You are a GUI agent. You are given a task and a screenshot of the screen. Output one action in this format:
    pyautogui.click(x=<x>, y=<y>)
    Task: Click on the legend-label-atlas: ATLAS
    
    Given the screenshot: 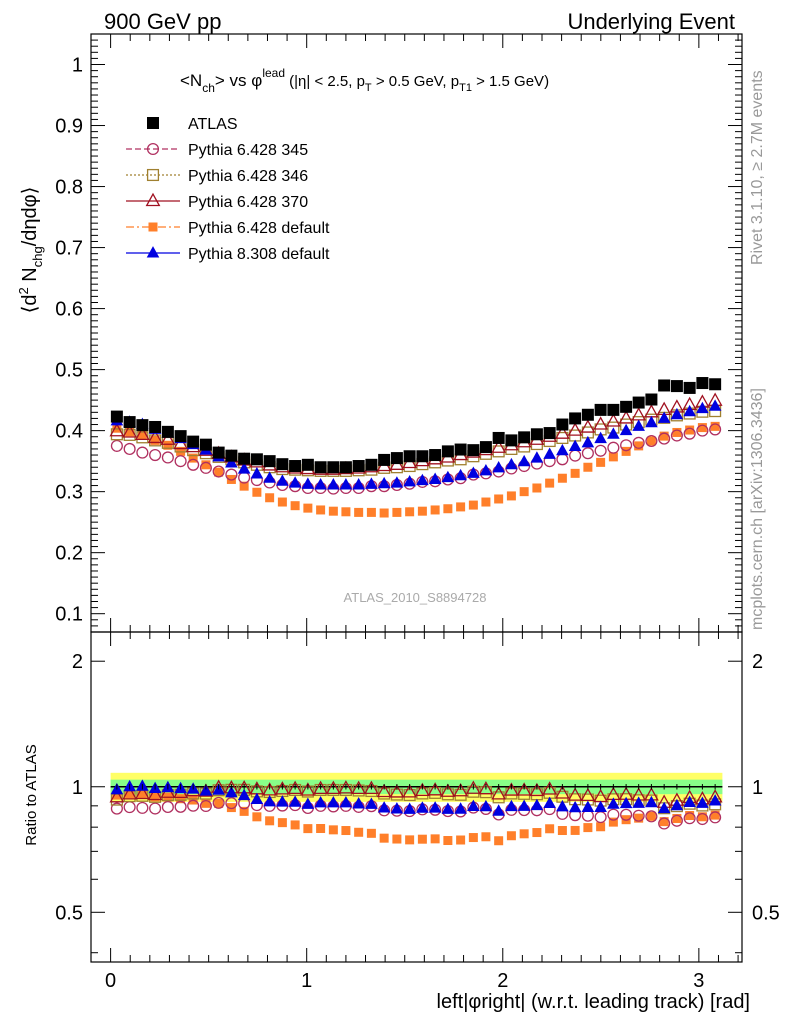 What is the action you would take?
    pyautogui.click(x=213, y=124)
    